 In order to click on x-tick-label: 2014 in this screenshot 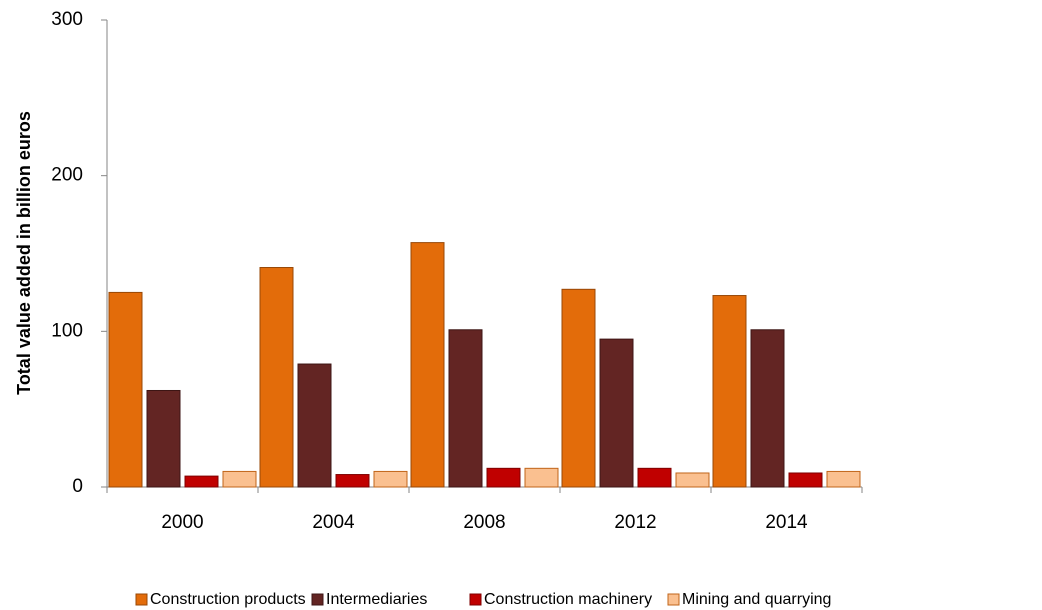, I will do `click(786, 522)`.